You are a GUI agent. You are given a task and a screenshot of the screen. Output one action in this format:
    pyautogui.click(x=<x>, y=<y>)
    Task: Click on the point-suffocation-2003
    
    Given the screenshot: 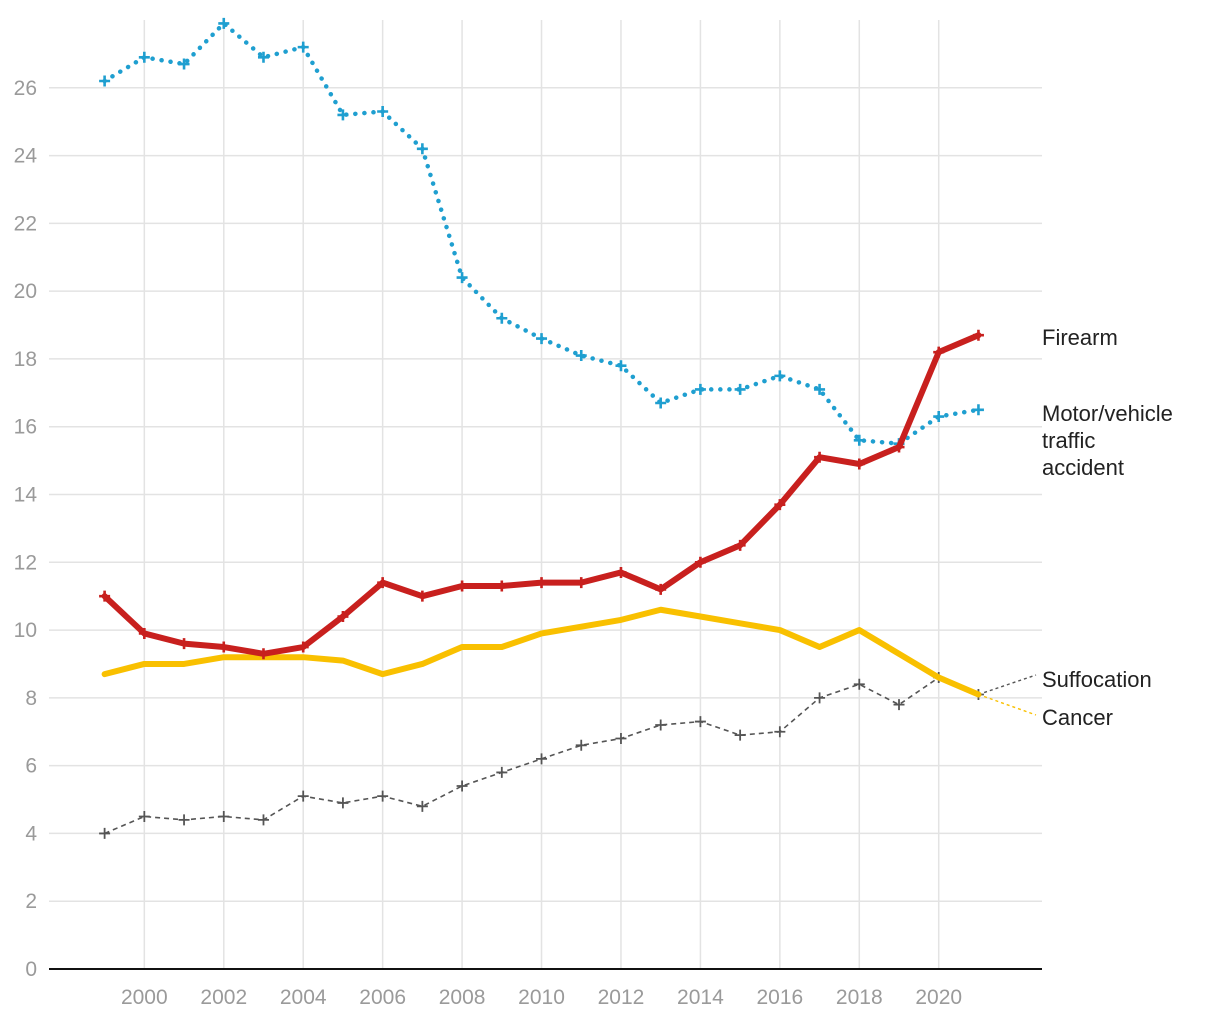 What is the action you would take?
    pyautogui.click(x=263, y=820)
    